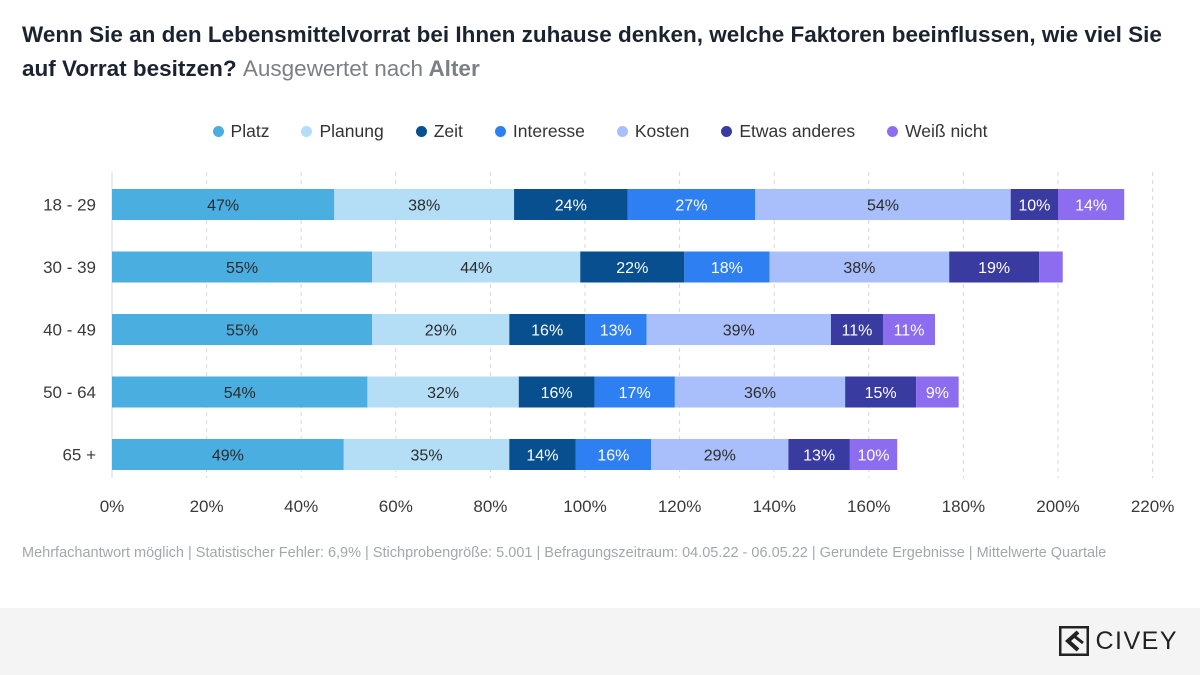 The width and height of the screenshot is (1200, 675). What do you see at coordinates (548, 130) in the screenshot?
I see `legend-label: Interesse` at bounding box center [548, 130].